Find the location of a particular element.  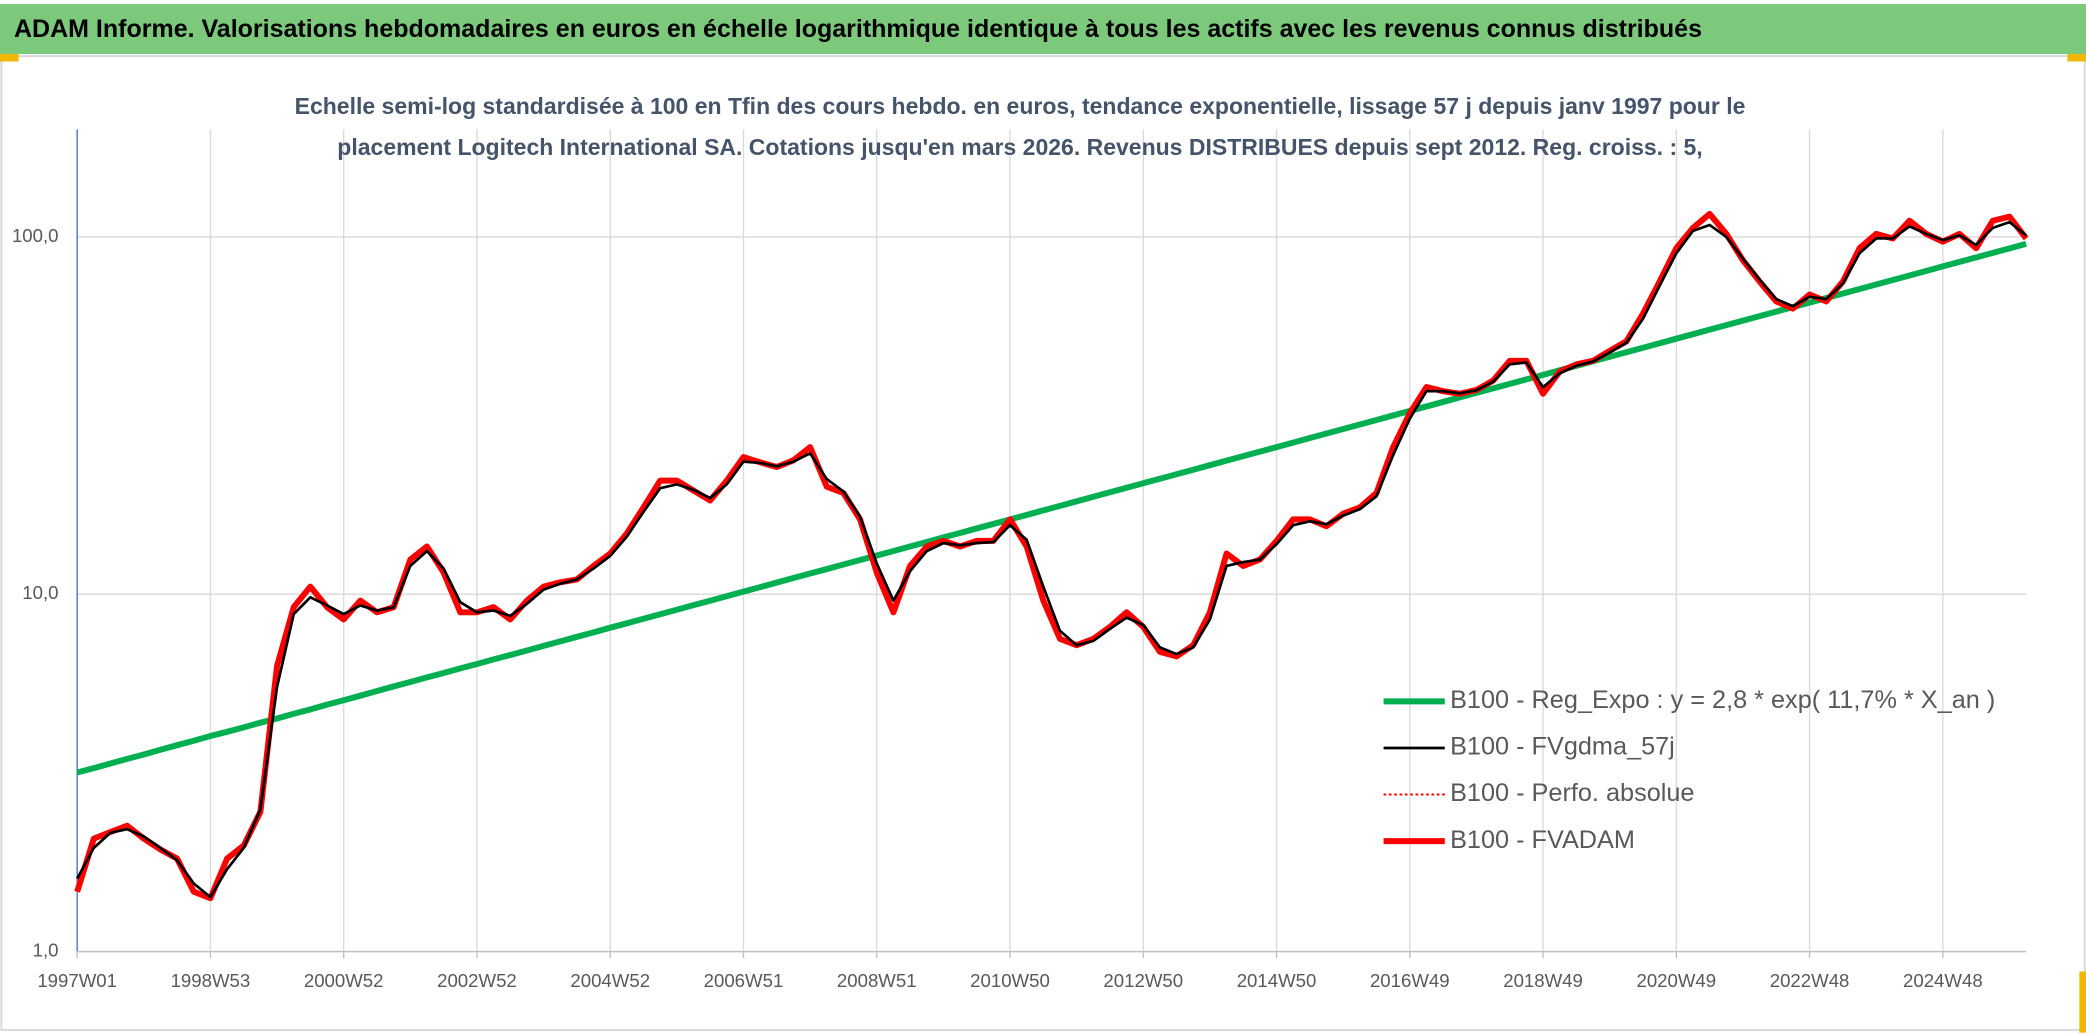

x-tick-label: 2004W52 is located at coordinates (610, 980).